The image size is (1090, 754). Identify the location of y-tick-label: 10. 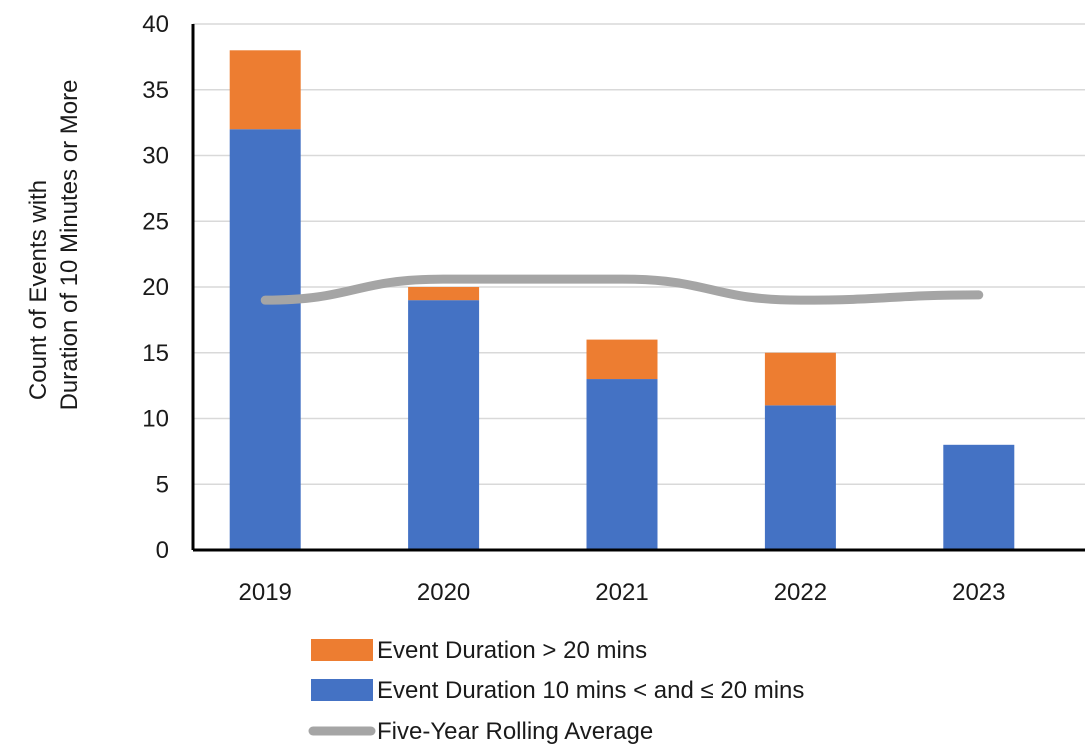
(155, 419).